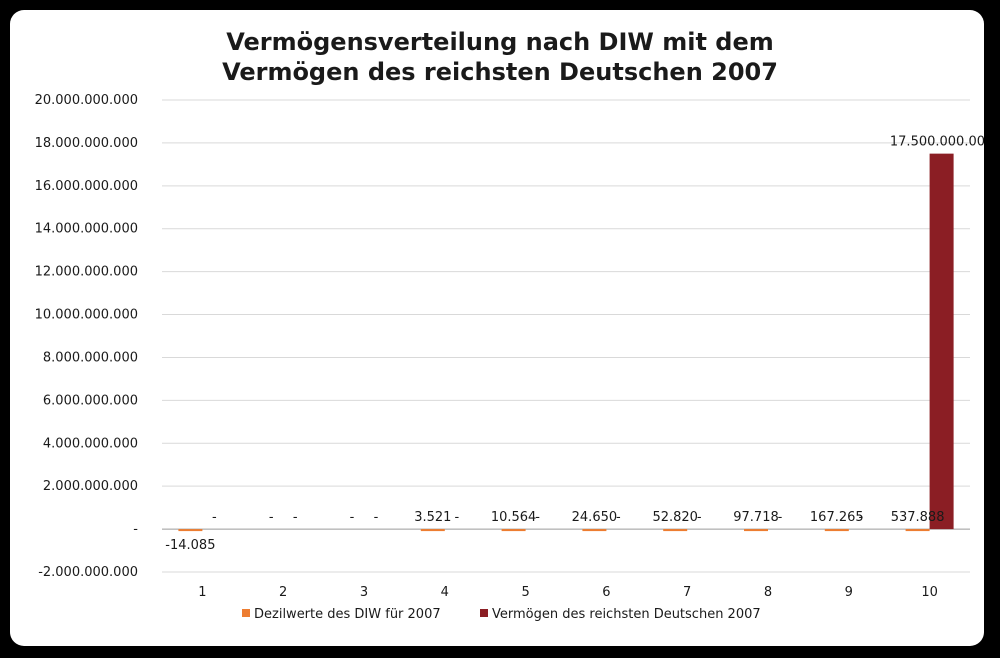  Describe the element at coordinates (190, 545) in the screenshot. I see `data-label-dezil-1: -14.085` at that location.